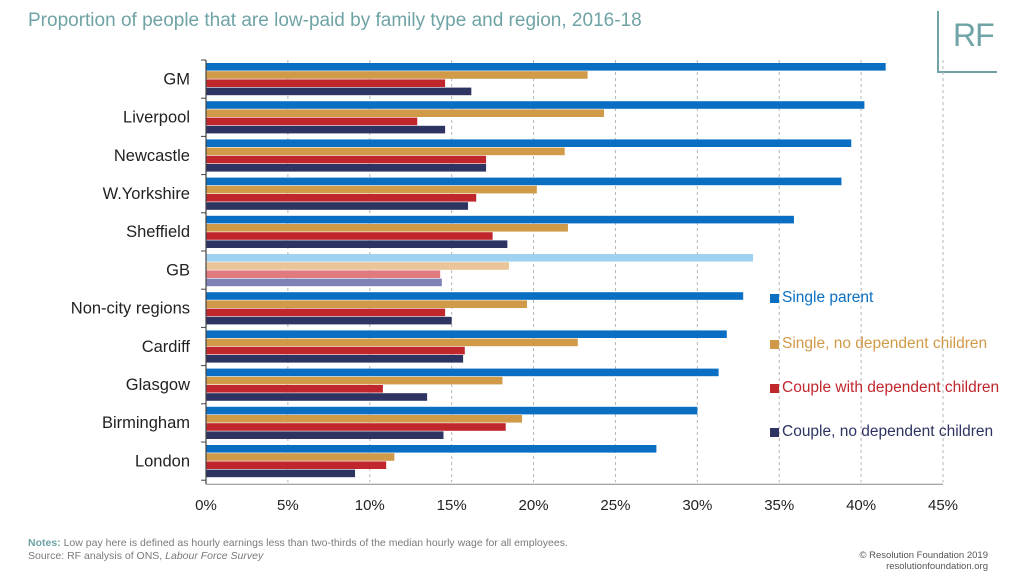  What do you see at coordinates (166, 347) in the screenshot?
I see `category-label-7: Cardiff` at bounding box center [166, 347].